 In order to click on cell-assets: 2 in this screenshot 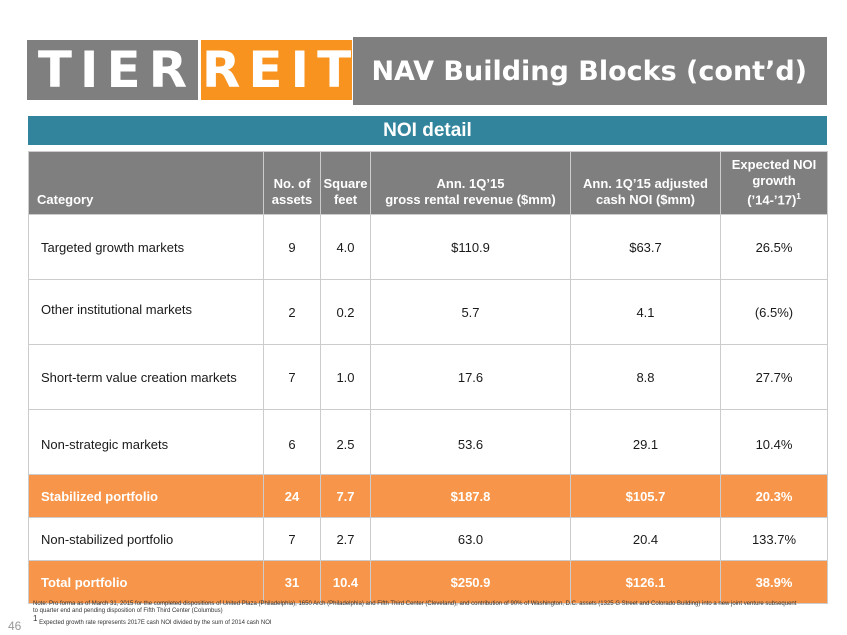, I will do `click(292, 312)`.